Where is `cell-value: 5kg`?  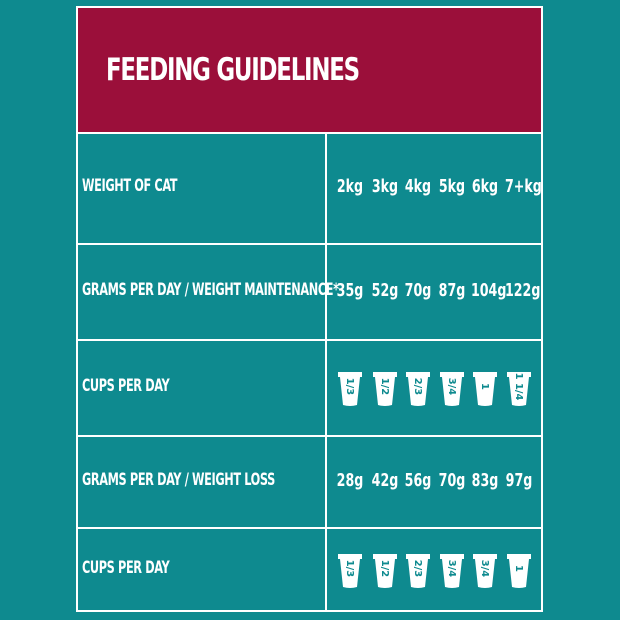
cell-value: 5kg is located at coordinates (452, 186).